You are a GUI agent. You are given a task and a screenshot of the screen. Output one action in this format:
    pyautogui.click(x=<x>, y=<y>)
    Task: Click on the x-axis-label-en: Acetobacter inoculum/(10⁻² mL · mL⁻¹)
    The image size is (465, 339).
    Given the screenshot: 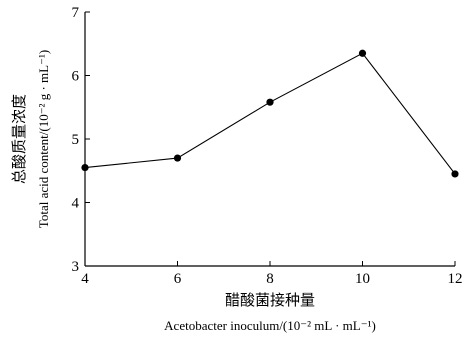 What is the action you would take?
    pyautogui.click(x=270, y=325)
    